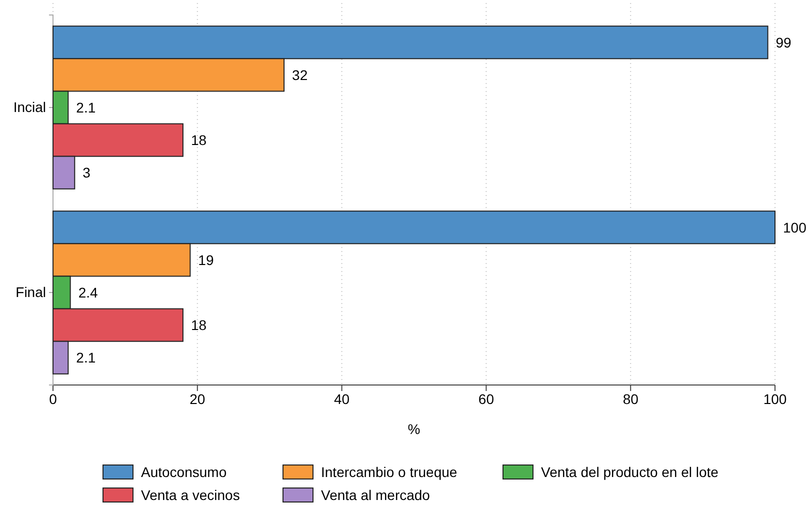  Describe the element at coordinates (198, 398) in the screenshot. I see `x-tick-label: 20` at that location.